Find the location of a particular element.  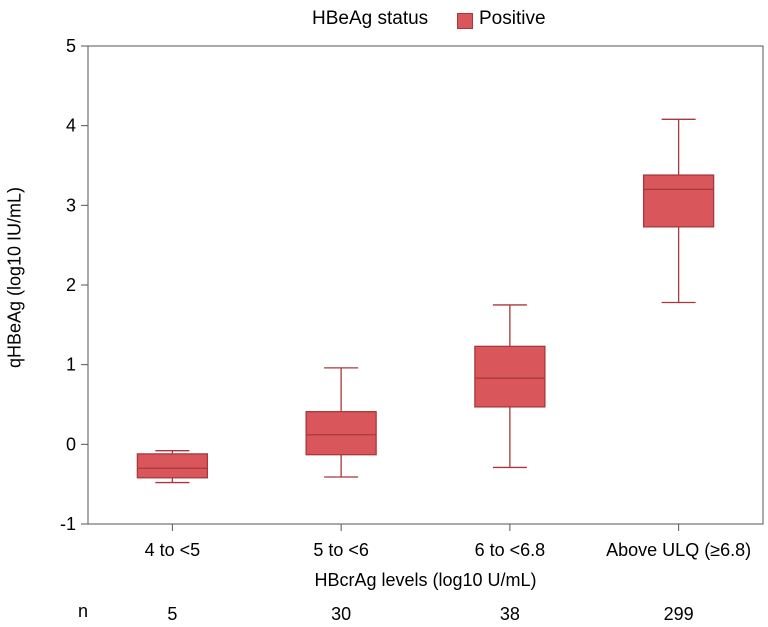

y-tick-label: 4 is located at coordinates (71, 126).